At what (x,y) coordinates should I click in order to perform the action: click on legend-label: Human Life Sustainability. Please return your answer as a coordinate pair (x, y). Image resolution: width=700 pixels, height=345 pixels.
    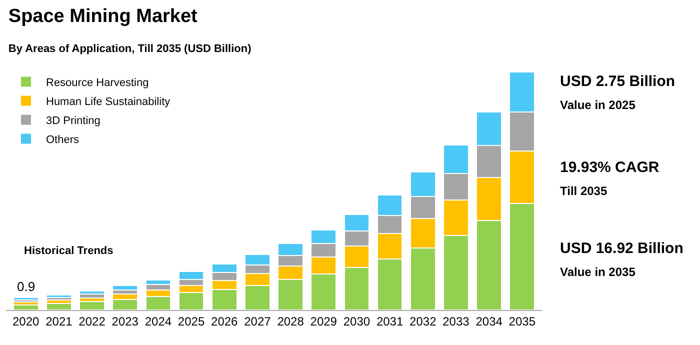
    Looking at the image, I should click on (108, 102).